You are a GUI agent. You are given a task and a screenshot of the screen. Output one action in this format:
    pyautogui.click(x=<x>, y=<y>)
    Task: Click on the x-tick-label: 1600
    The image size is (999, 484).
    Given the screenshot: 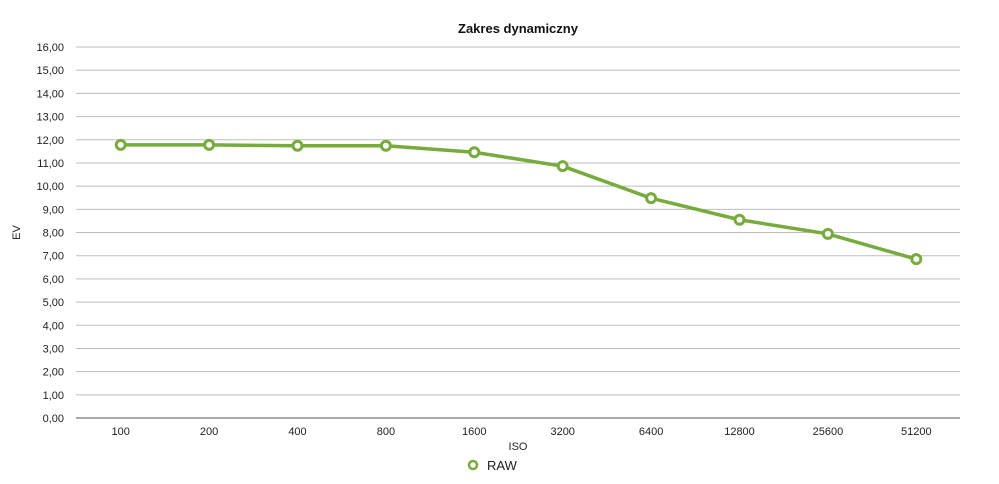 What is the action you would take?
    pyautogui.click(x=474, y=432)
    